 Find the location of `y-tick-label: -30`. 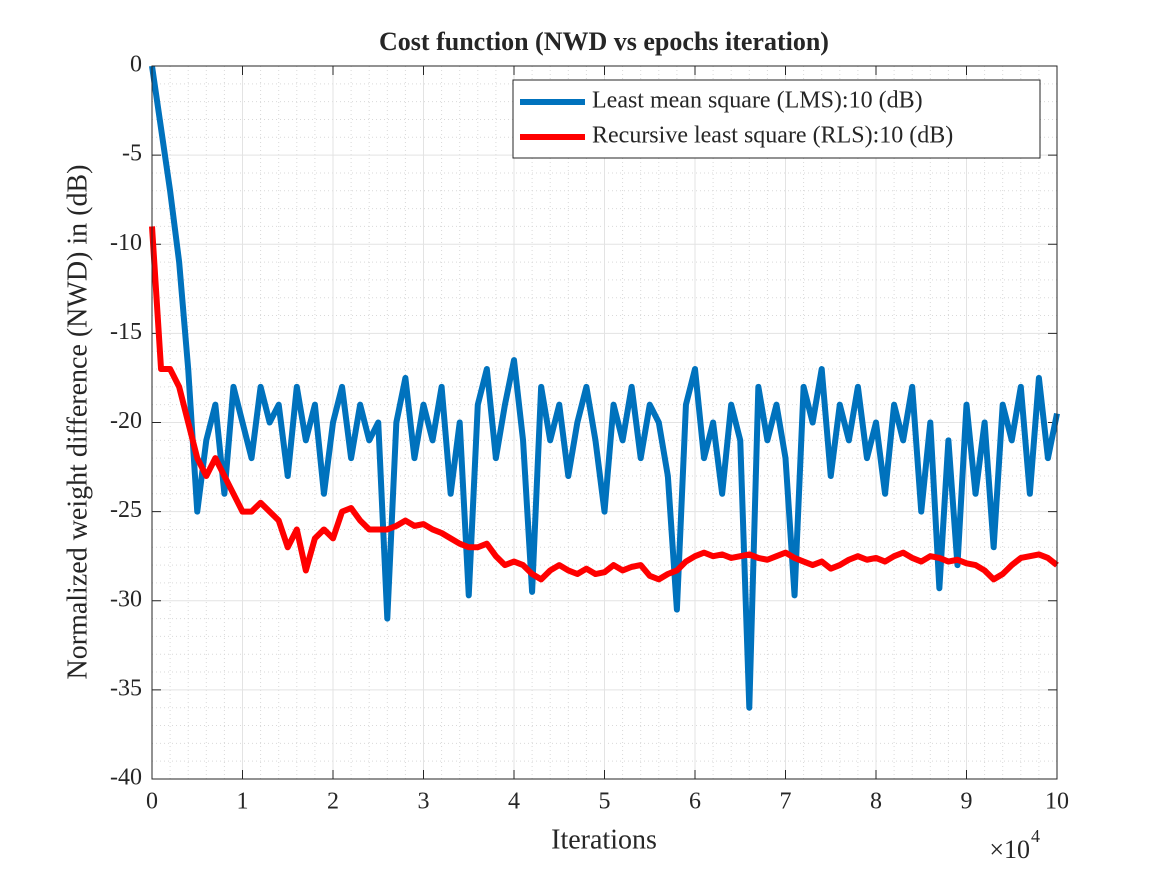

y-tick-label: -30 is located at coordinates (126, 599).